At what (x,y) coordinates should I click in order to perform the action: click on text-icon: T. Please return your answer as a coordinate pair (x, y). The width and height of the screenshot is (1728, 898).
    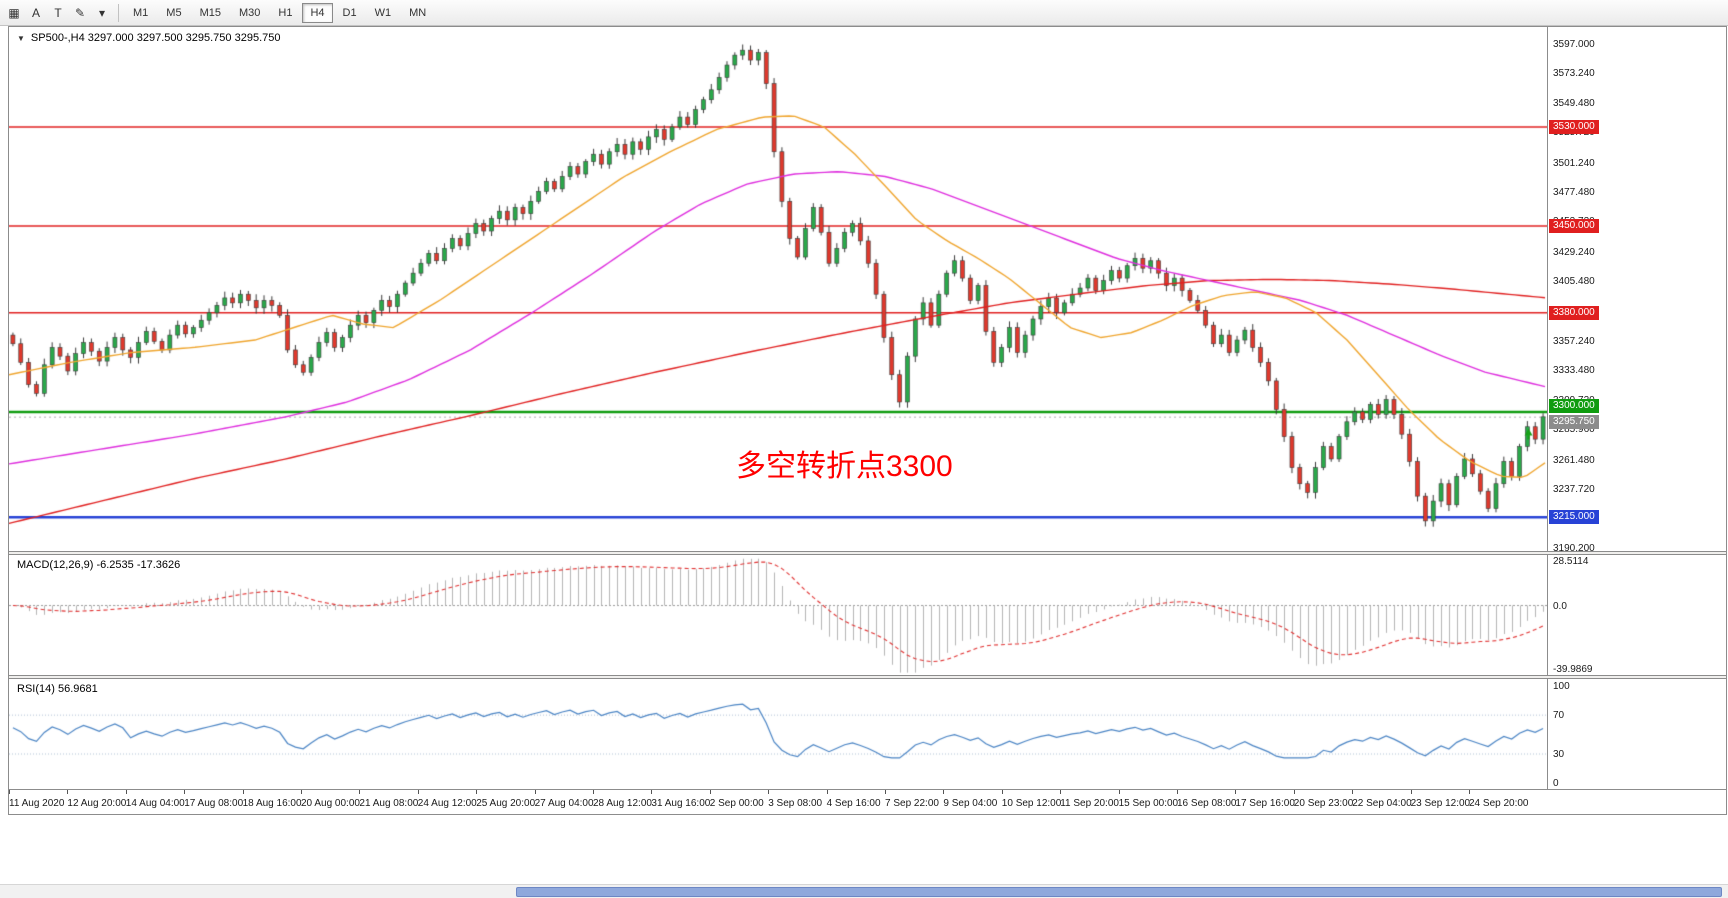
    Looking at the image, I should click on (58, 12).